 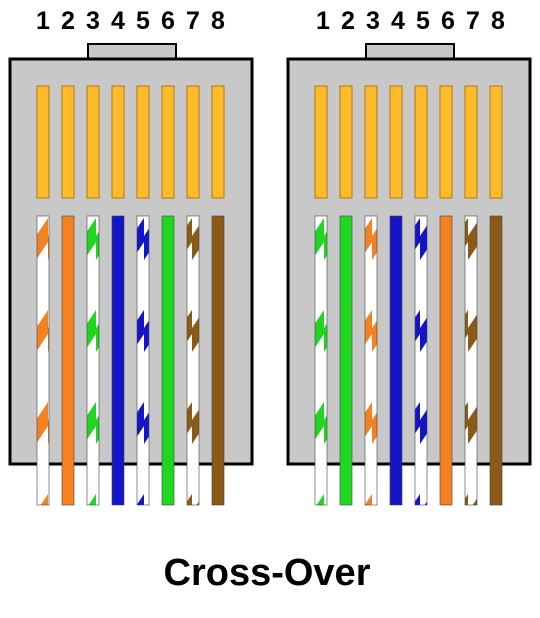 I want to click on diagram-caption: Cross-Over, so click(x=267, y=573).